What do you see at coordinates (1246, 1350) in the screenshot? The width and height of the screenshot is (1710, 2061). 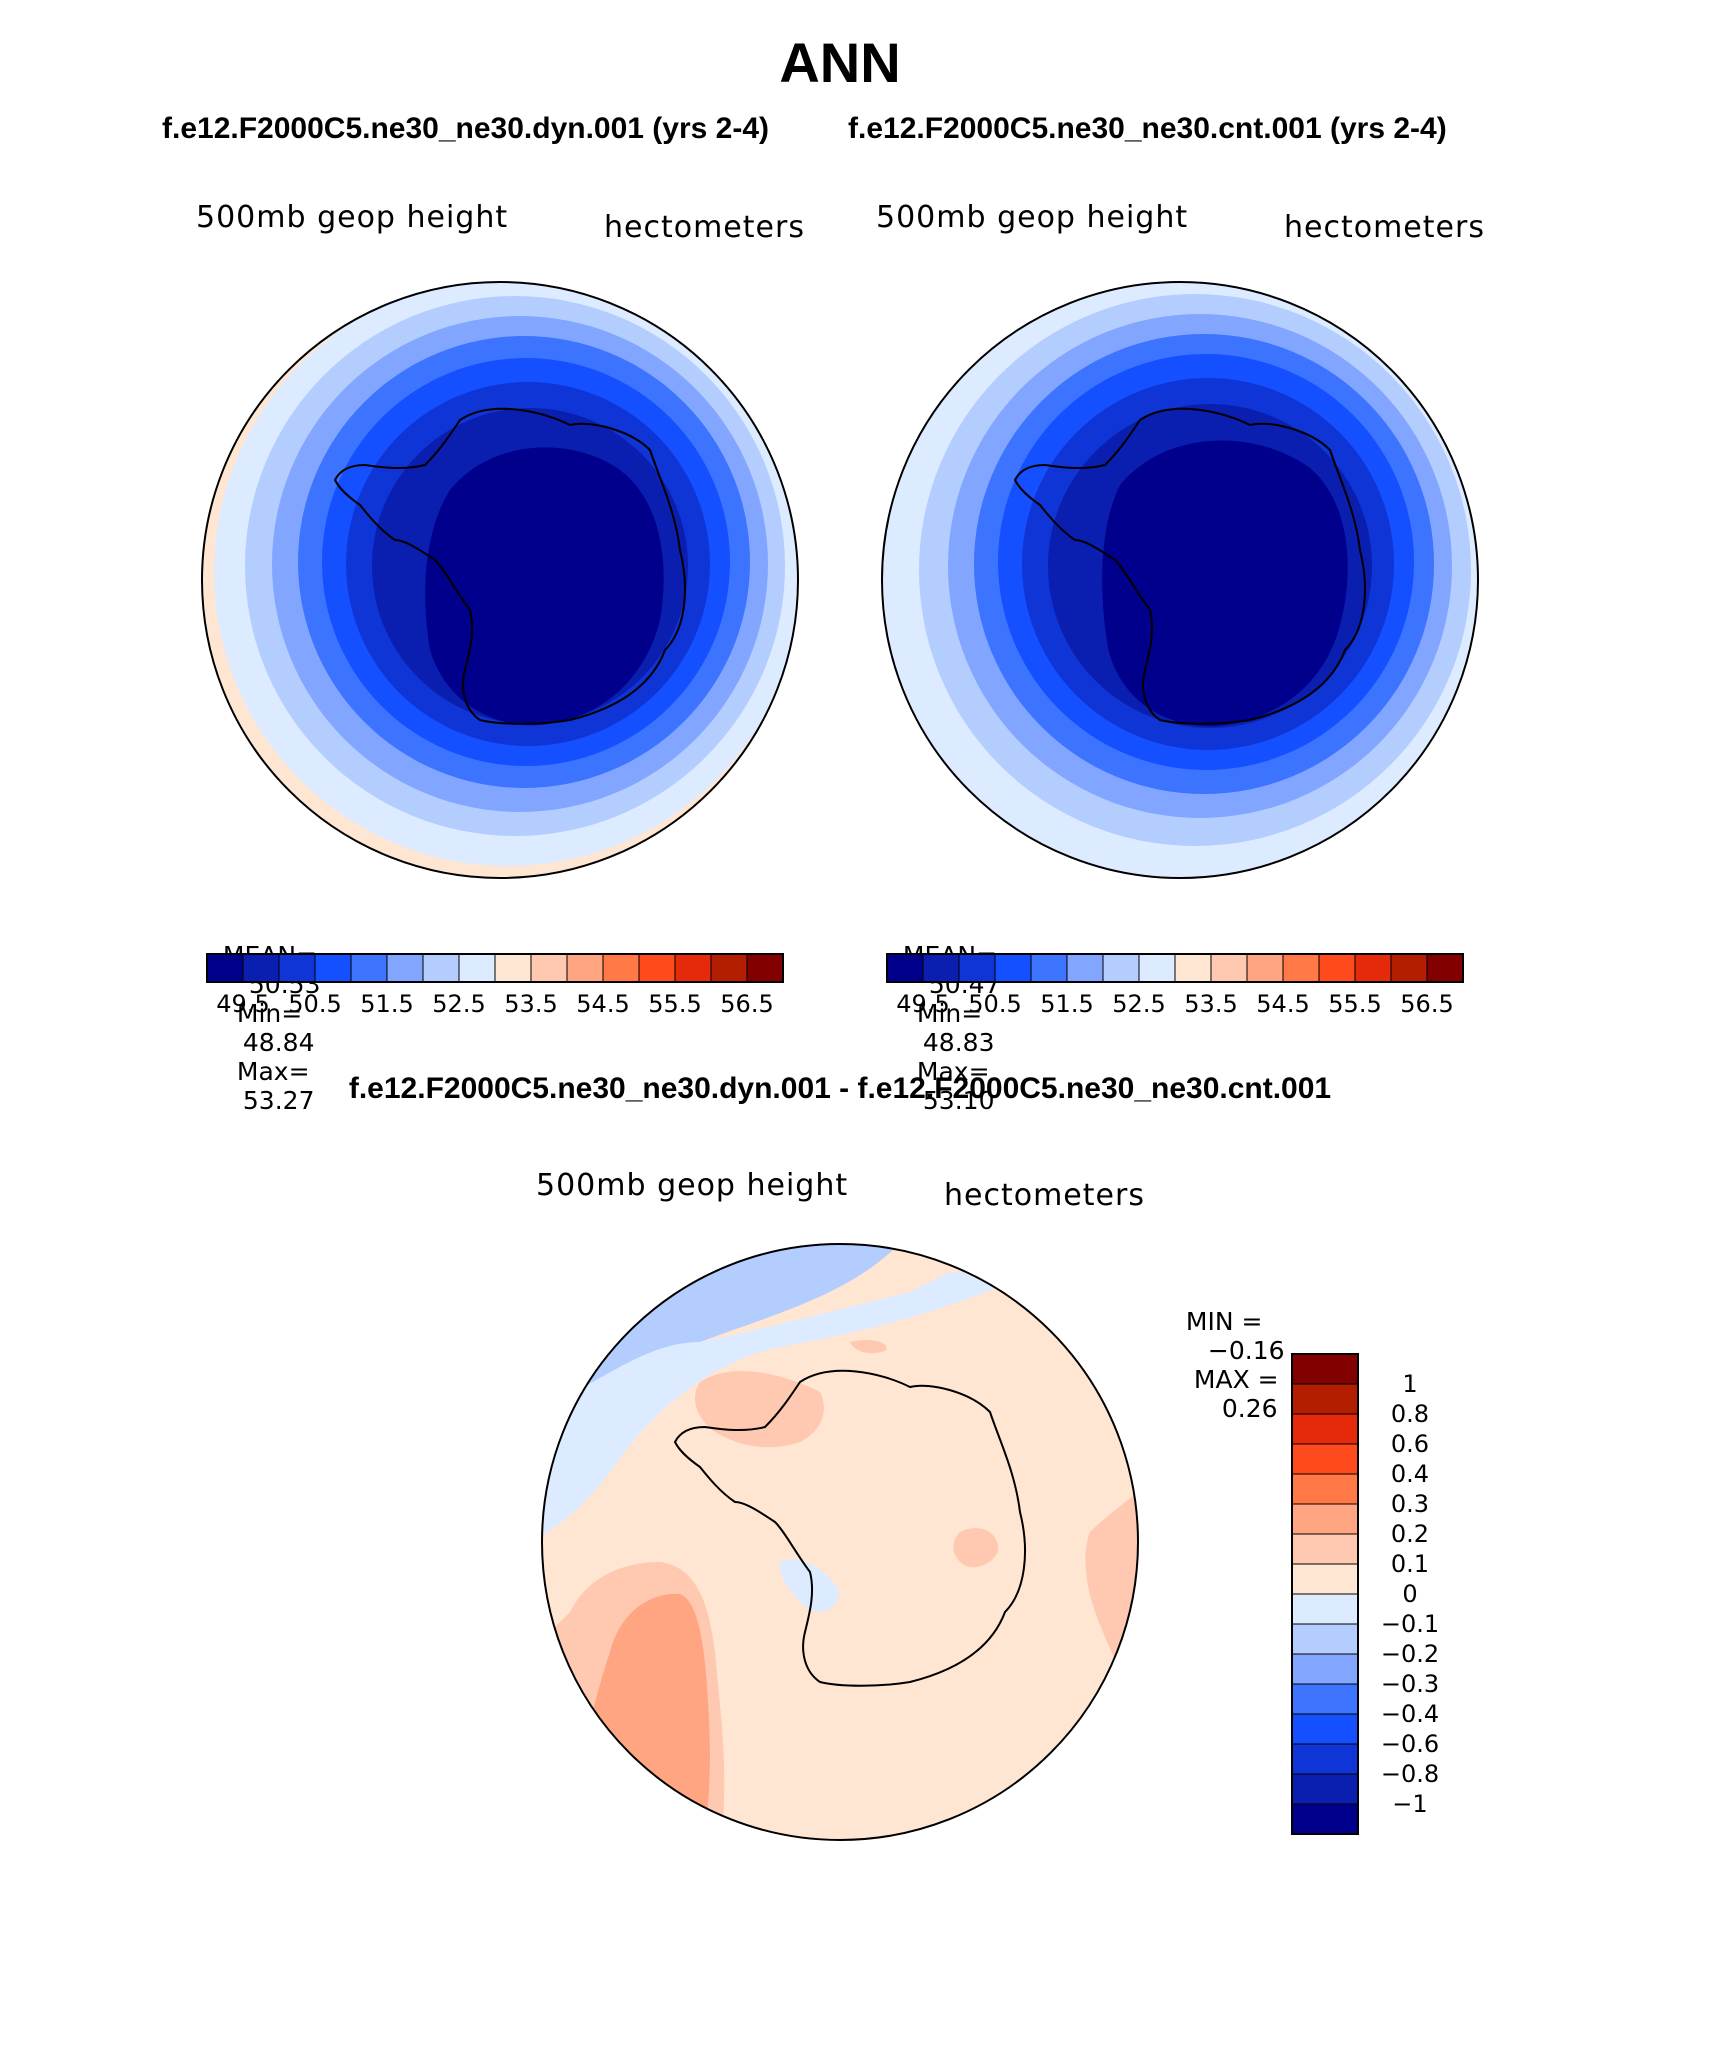 I see `difference-min-value: −0.16` at bounding box center [1246, 1350].